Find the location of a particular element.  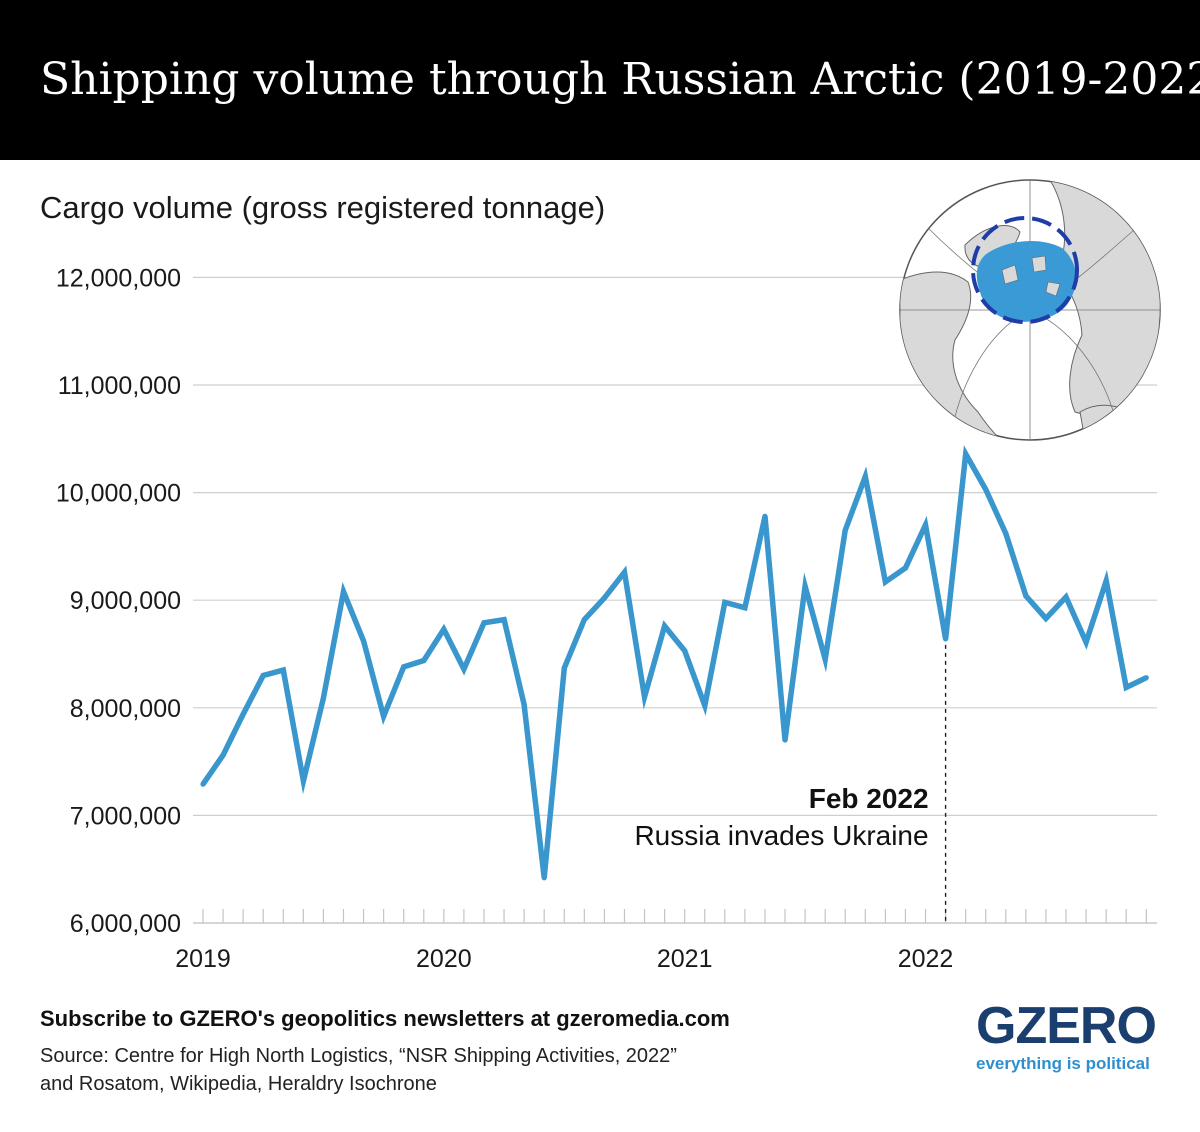

y-tick-label: 10,000,000 is located at coordinates (118, 494).